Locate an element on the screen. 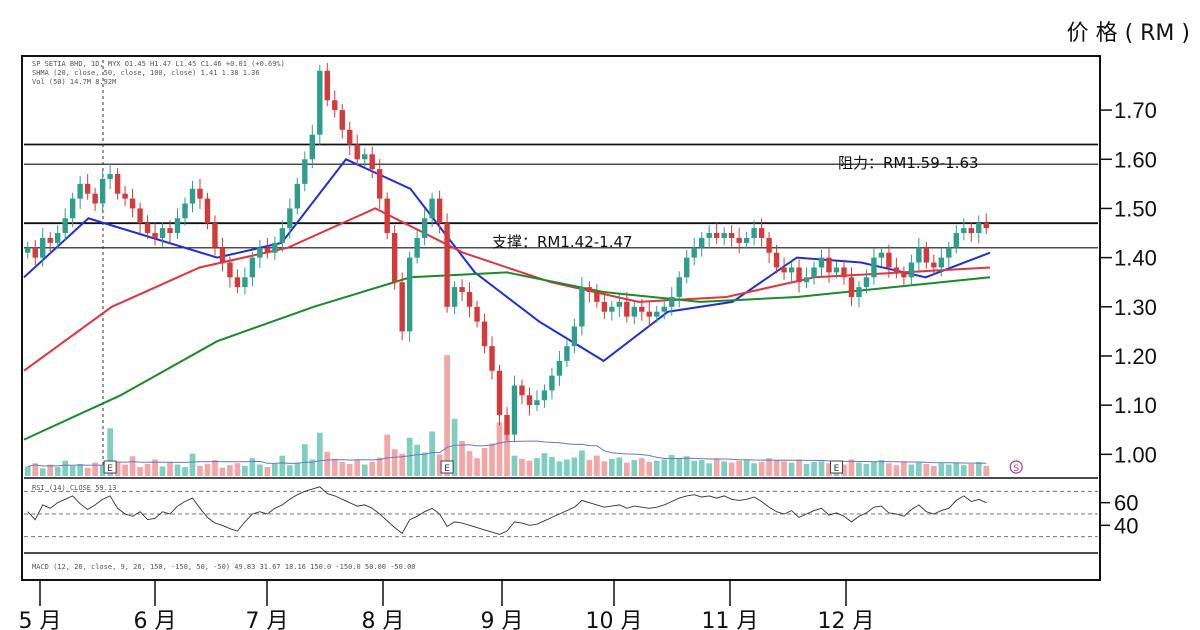  x-axis-months: 5 月 6 月 7 月 8 月 9 月 10 月 11 月 12 月 is located at coordinates (447, 605).